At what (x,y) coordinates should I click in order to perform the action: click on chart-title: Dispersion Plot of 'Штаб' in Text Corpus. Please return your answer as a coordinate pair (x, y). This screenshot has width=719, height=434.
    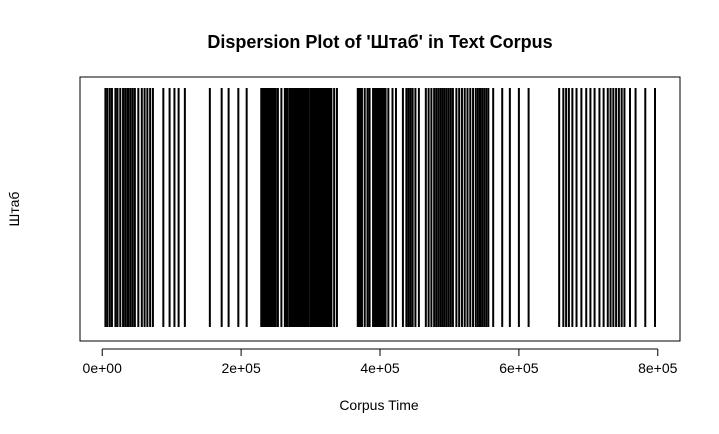
    Looking at the image, I should click on (379, 42).